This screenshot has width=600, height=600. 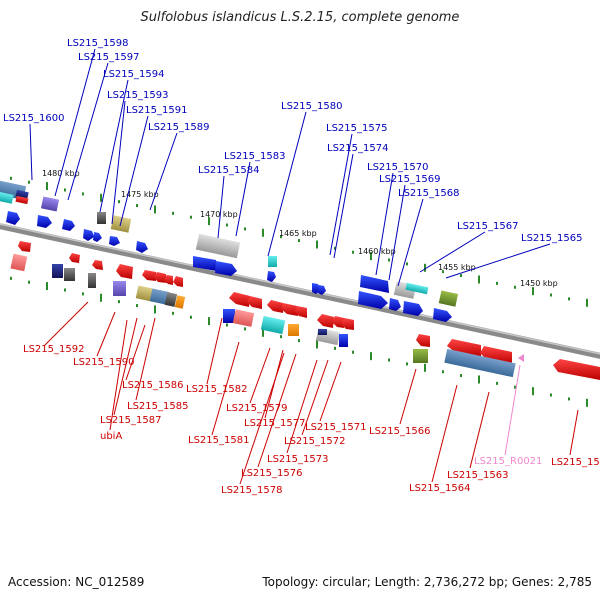 I want to click on gene-label-reverse: LS215_1566, so click(x=399, y=431).